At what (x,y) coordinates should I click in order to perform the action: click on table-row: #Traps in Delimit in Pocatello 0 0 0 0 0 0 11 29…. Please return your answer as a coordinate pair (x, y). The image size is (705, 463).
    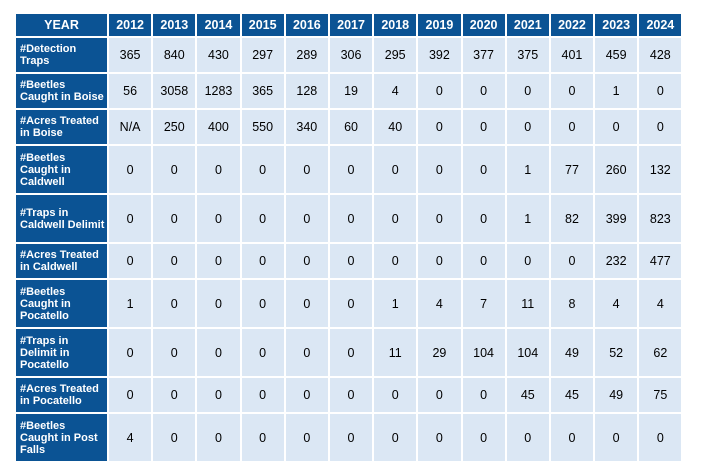
    Looking at the image, I should click on (349, 352).